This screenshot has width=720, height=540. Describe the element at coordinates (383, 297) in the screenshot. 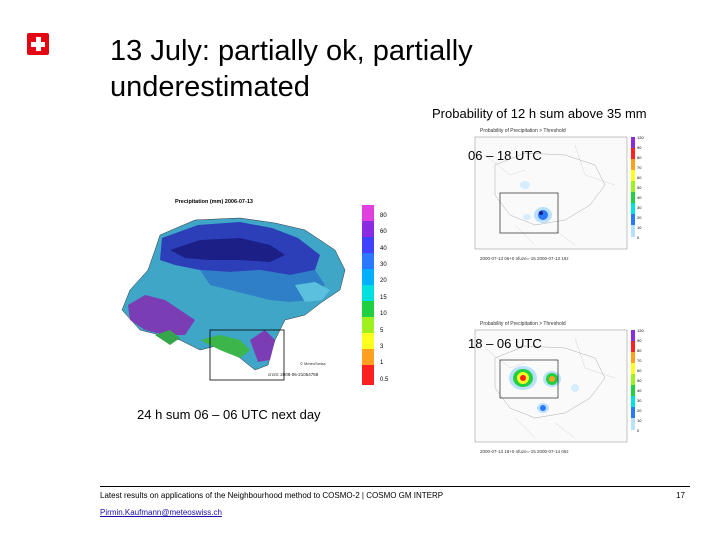

I see `legend-tick-label: 15` at that location.